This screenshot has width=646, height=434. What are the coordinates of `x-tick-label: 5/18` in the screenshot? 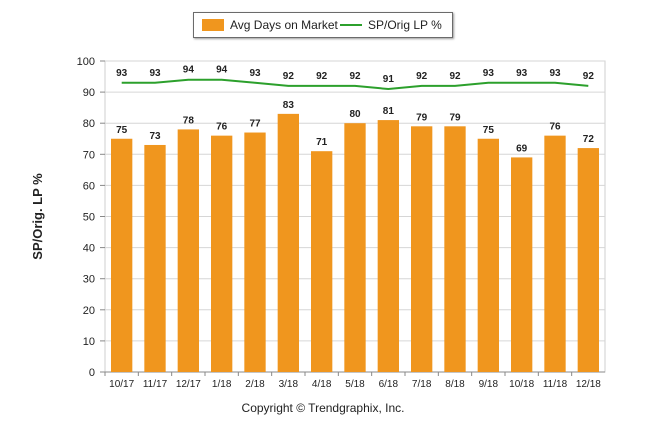 It's located at (355, 384).